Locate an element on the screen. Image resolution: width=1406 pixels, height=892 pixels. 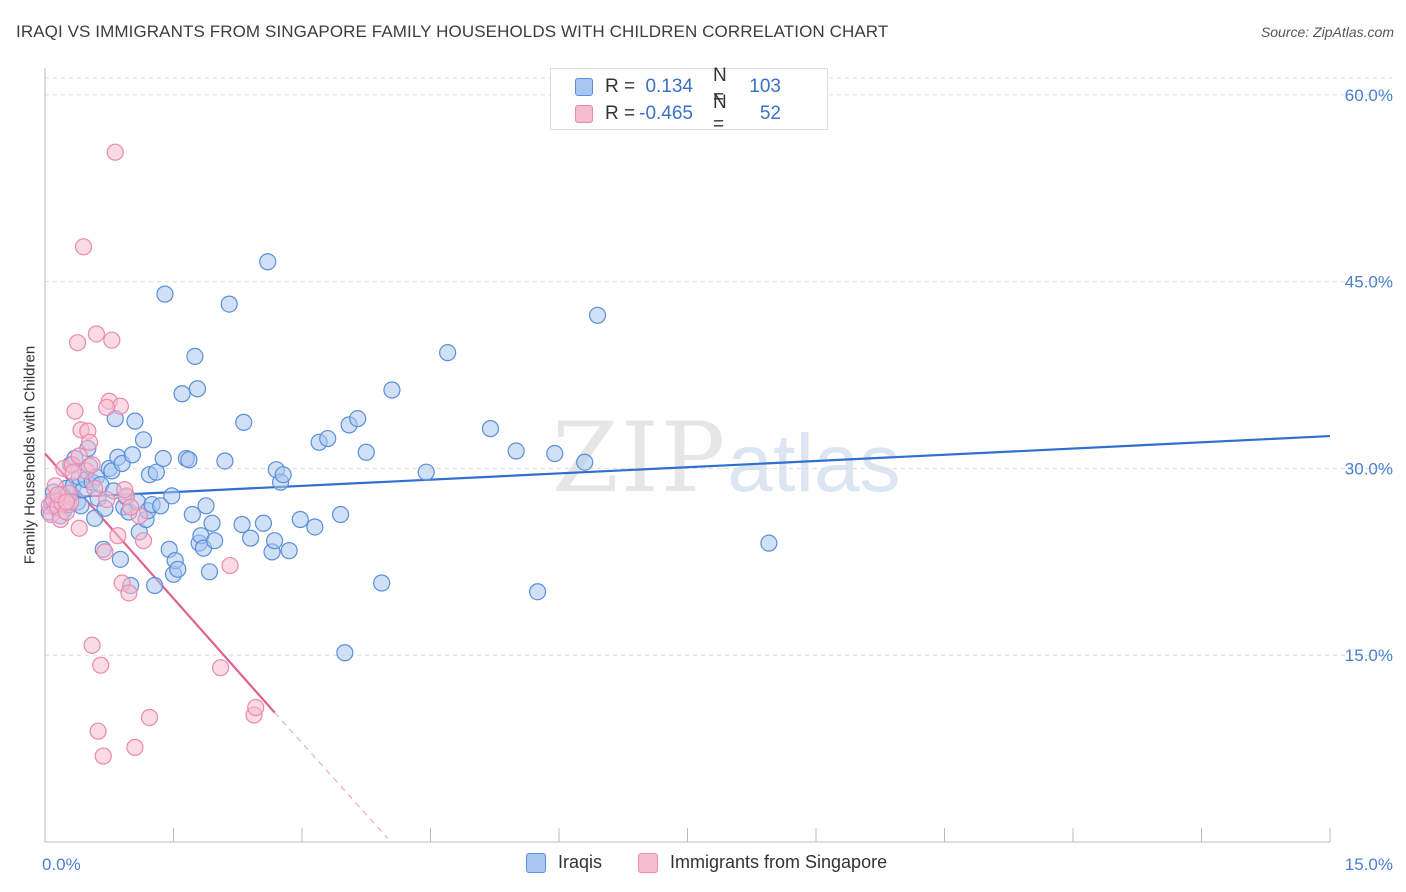
stats-legend: R = 0.134 N = 103 R = -0.465 N = 52 is located at coordinates (689, 100).